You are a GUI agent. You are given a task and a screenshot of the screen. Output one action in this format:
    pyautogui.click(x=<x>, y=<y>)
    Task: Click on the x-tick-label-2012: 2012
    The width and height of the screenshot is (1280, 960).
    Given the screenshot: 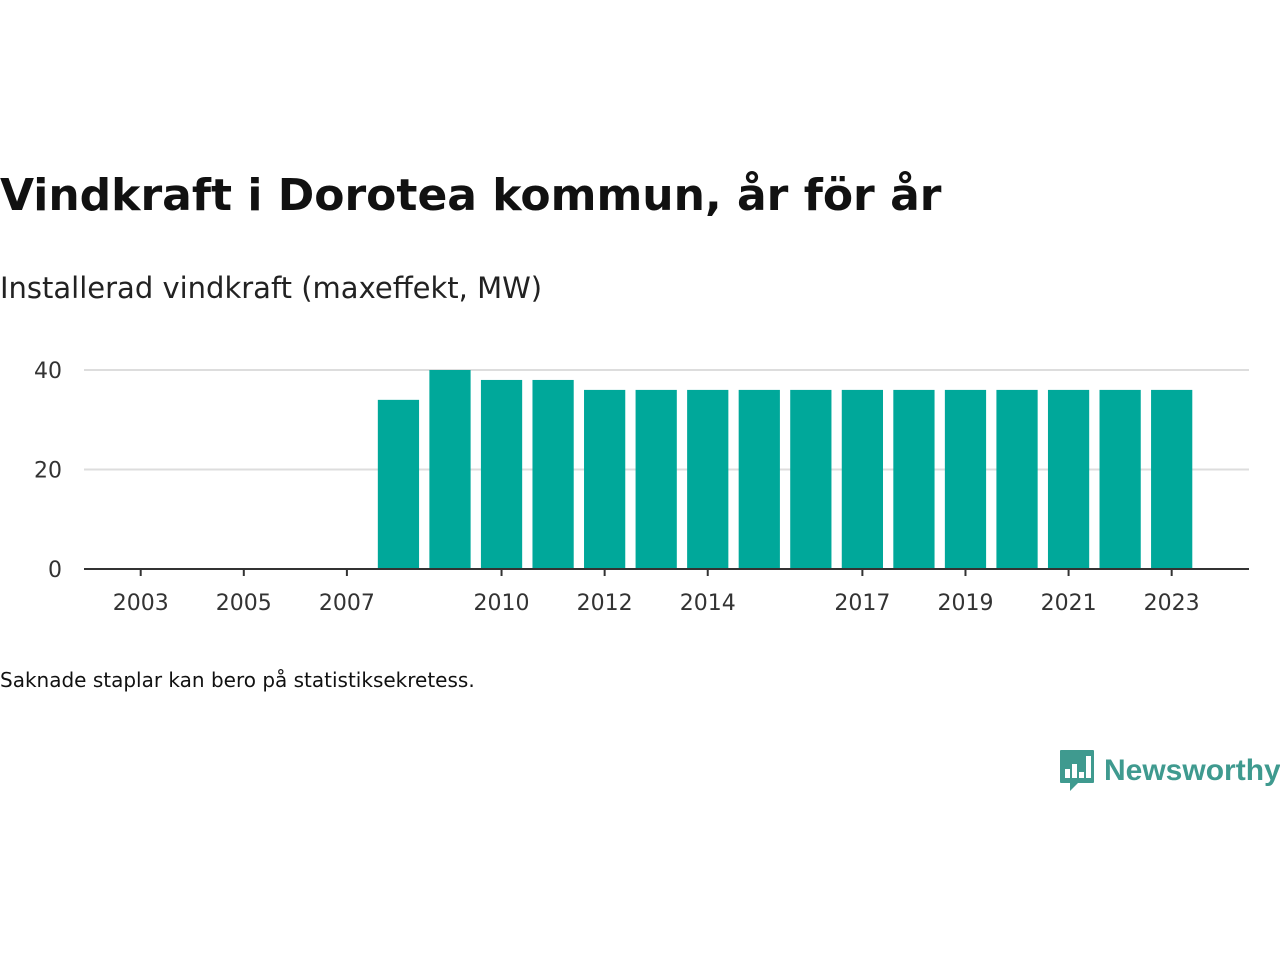 What is the action you would take?
    pyautogui.click(x=605, y=603)
    